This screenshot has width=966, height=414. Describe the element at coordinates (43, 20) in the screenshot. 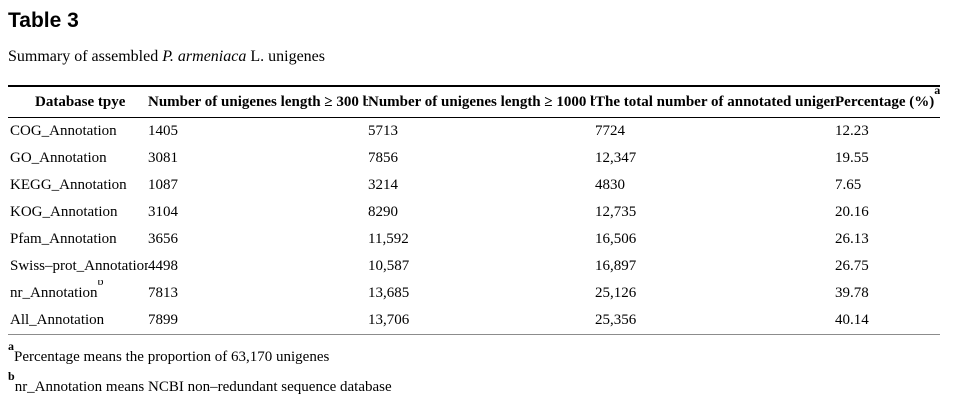

I see `table-number-title: Table 3` at that location.